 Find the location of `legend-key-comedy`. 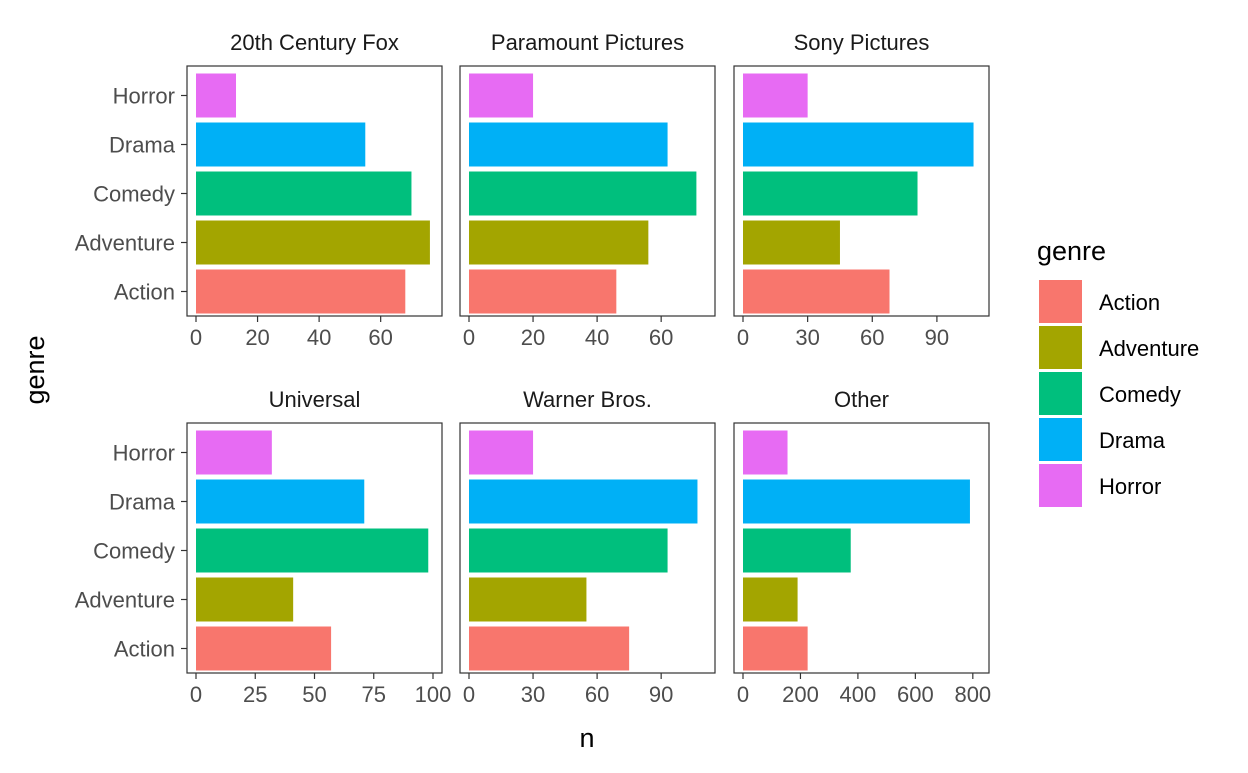

legend-key-comedy is located at coordinates (1060, 393).